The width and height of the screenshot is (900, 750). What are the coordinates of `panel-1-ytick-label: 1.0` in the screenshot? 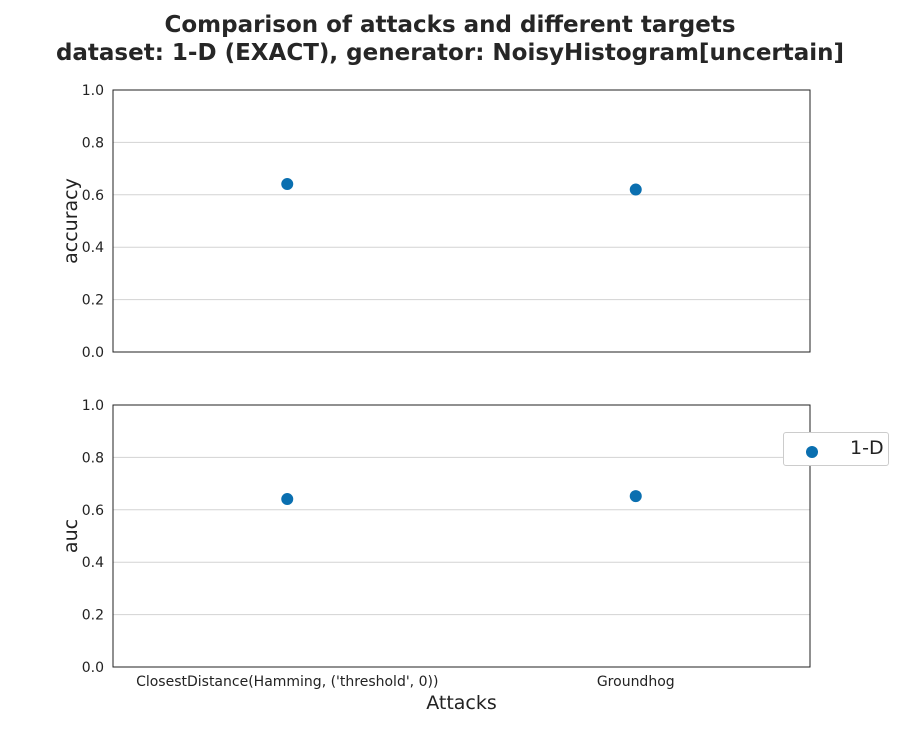 It's located at (93, 91).